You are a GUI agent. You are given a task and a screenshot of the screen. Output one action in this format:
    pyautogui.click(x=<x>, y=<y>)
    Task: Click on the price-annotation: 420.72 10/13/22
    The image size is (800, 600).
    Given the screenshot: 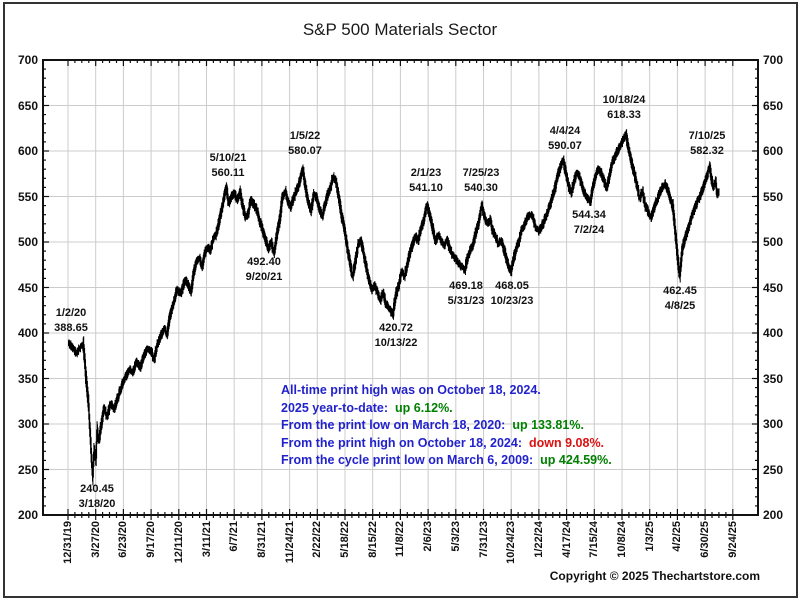 What is the action you would take?
    pyautogui.click(x=396, y=335)
    